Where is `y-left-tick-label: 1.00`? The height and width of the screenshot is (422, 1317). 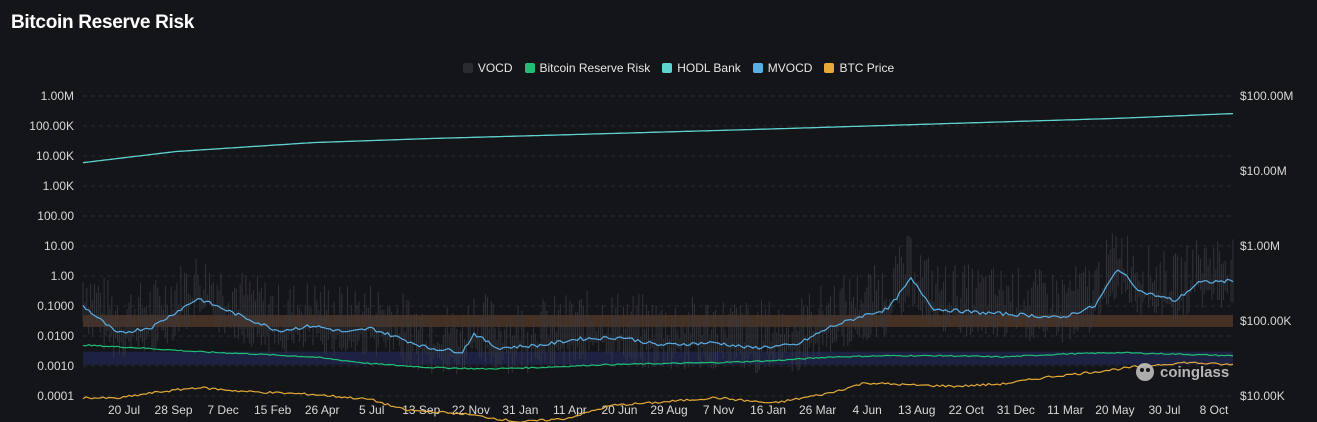
y-left-tick-label: 1.00 is located at coordinates (63, 276).